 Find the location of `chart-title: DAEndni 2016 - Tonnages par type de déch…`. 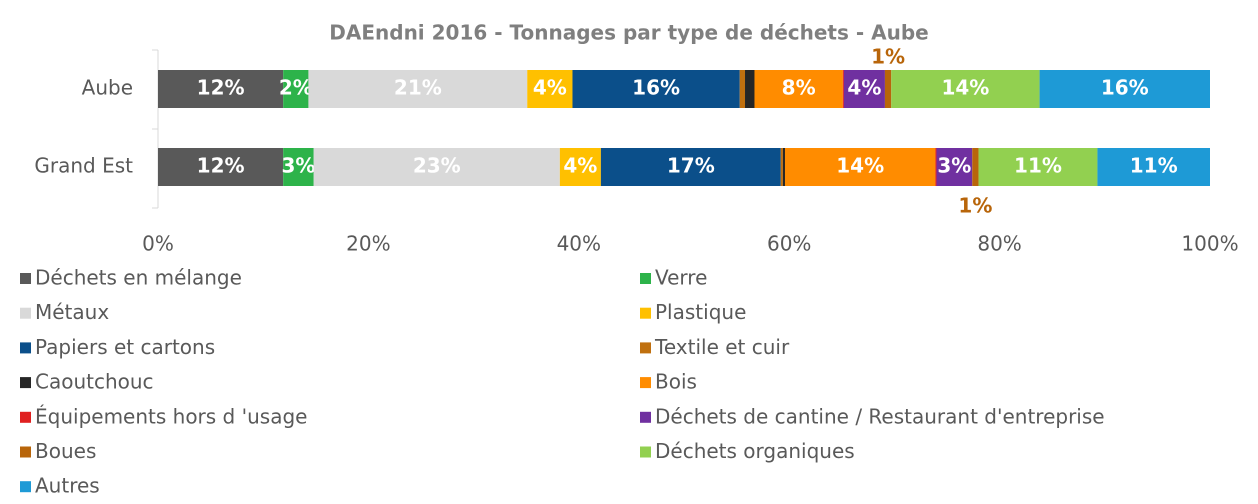

chart-title: DAEndni 2016 - Tonnages par type de déch… is located at coordinates (628, 33).